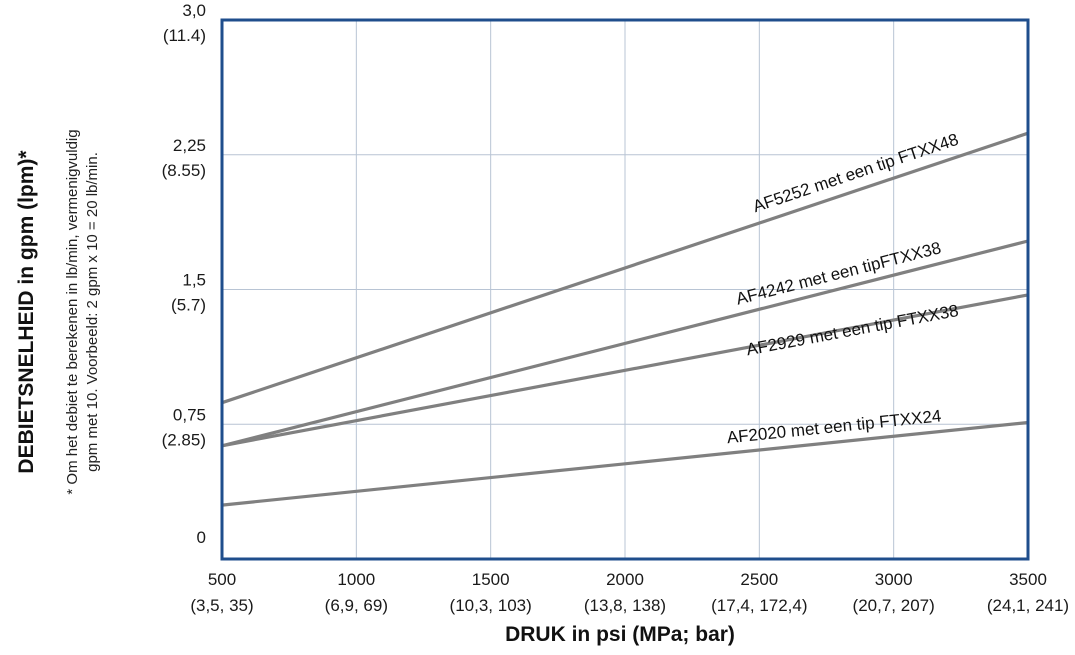 Image resolution: width=1075 pixels, height=655 pixels. What do you see at coordinates (625, 463) in the screenshot?
I see `series-line` at bounding box center [625, 463].